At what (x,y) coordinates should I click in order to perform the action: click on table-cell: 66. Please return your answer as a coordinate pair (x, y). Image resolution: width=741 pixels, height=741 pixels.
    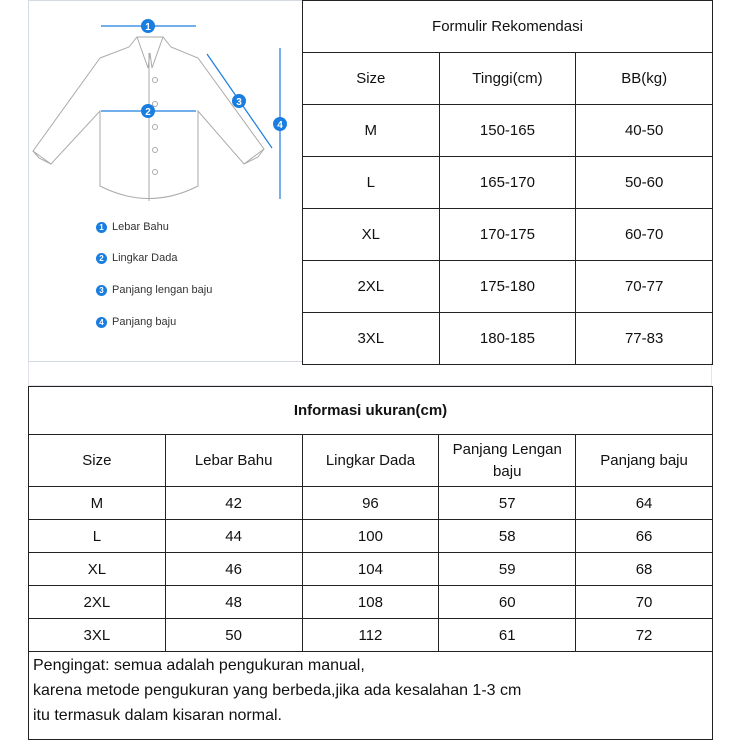
    Looking at the image, I should click on (644, 536).